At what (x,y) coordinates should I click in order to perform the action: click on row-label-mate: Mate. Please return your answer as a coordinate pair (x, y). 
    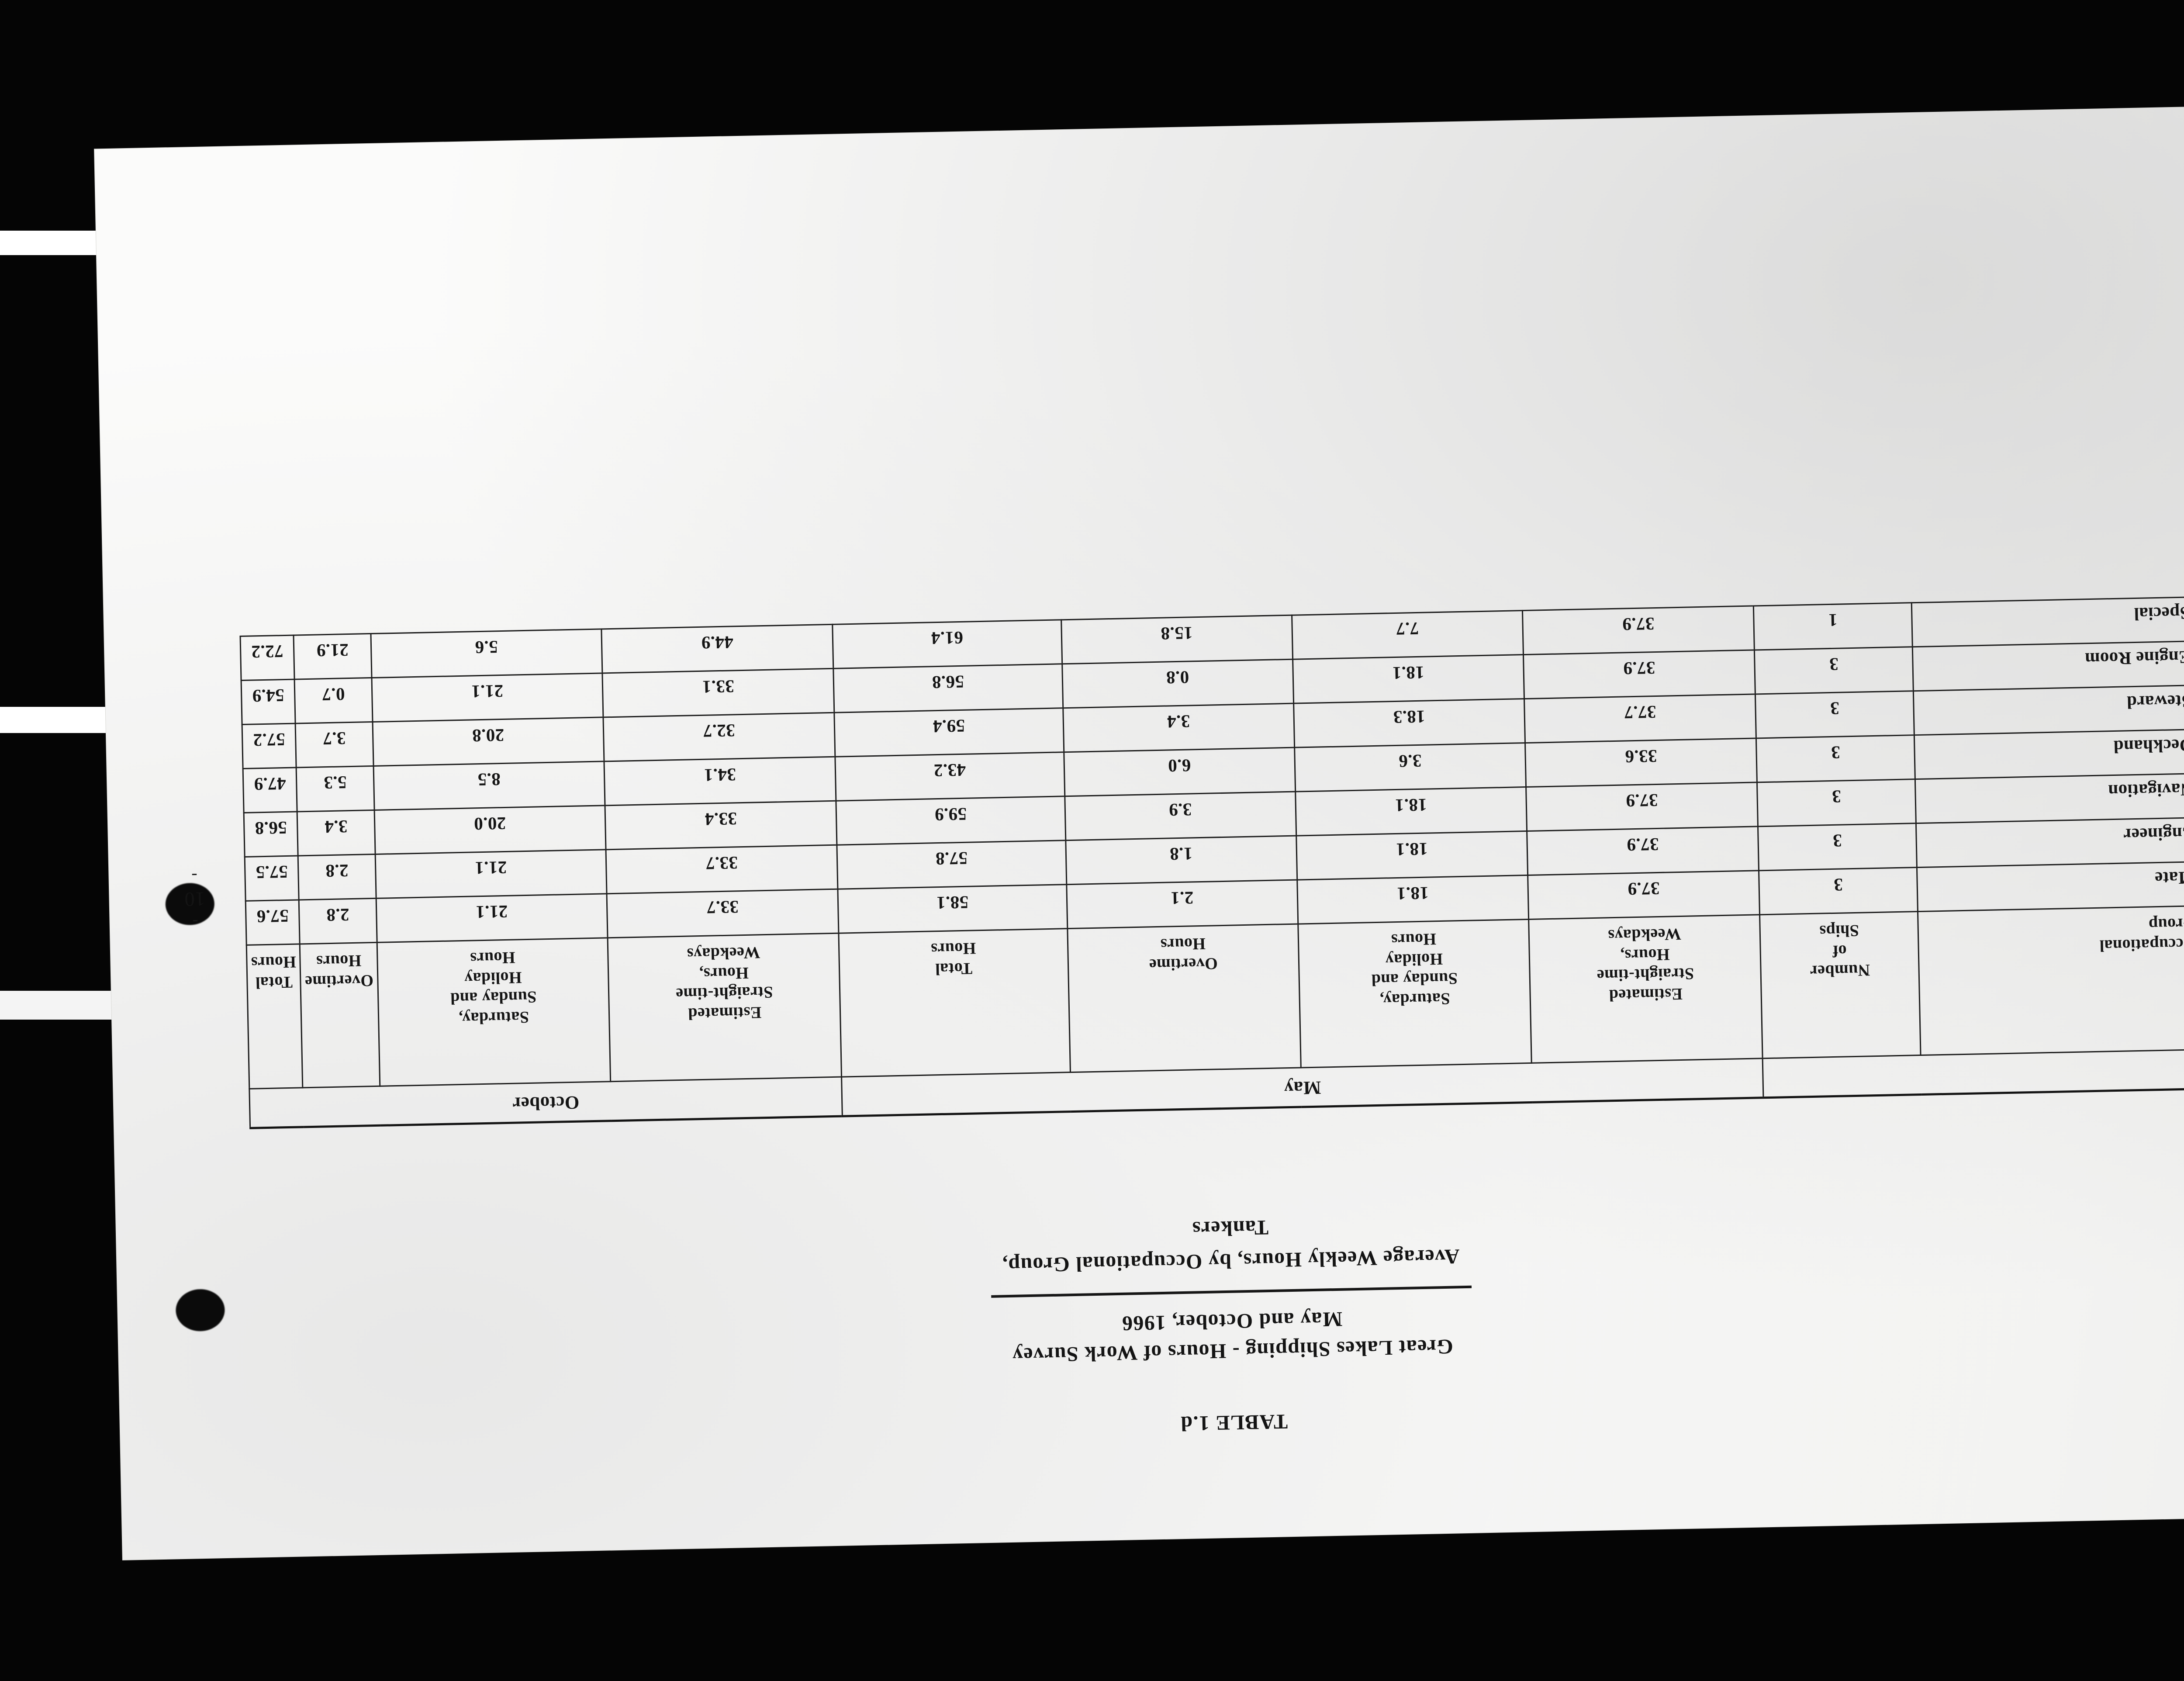
    Looking at the image, I should click on (2050, 886).